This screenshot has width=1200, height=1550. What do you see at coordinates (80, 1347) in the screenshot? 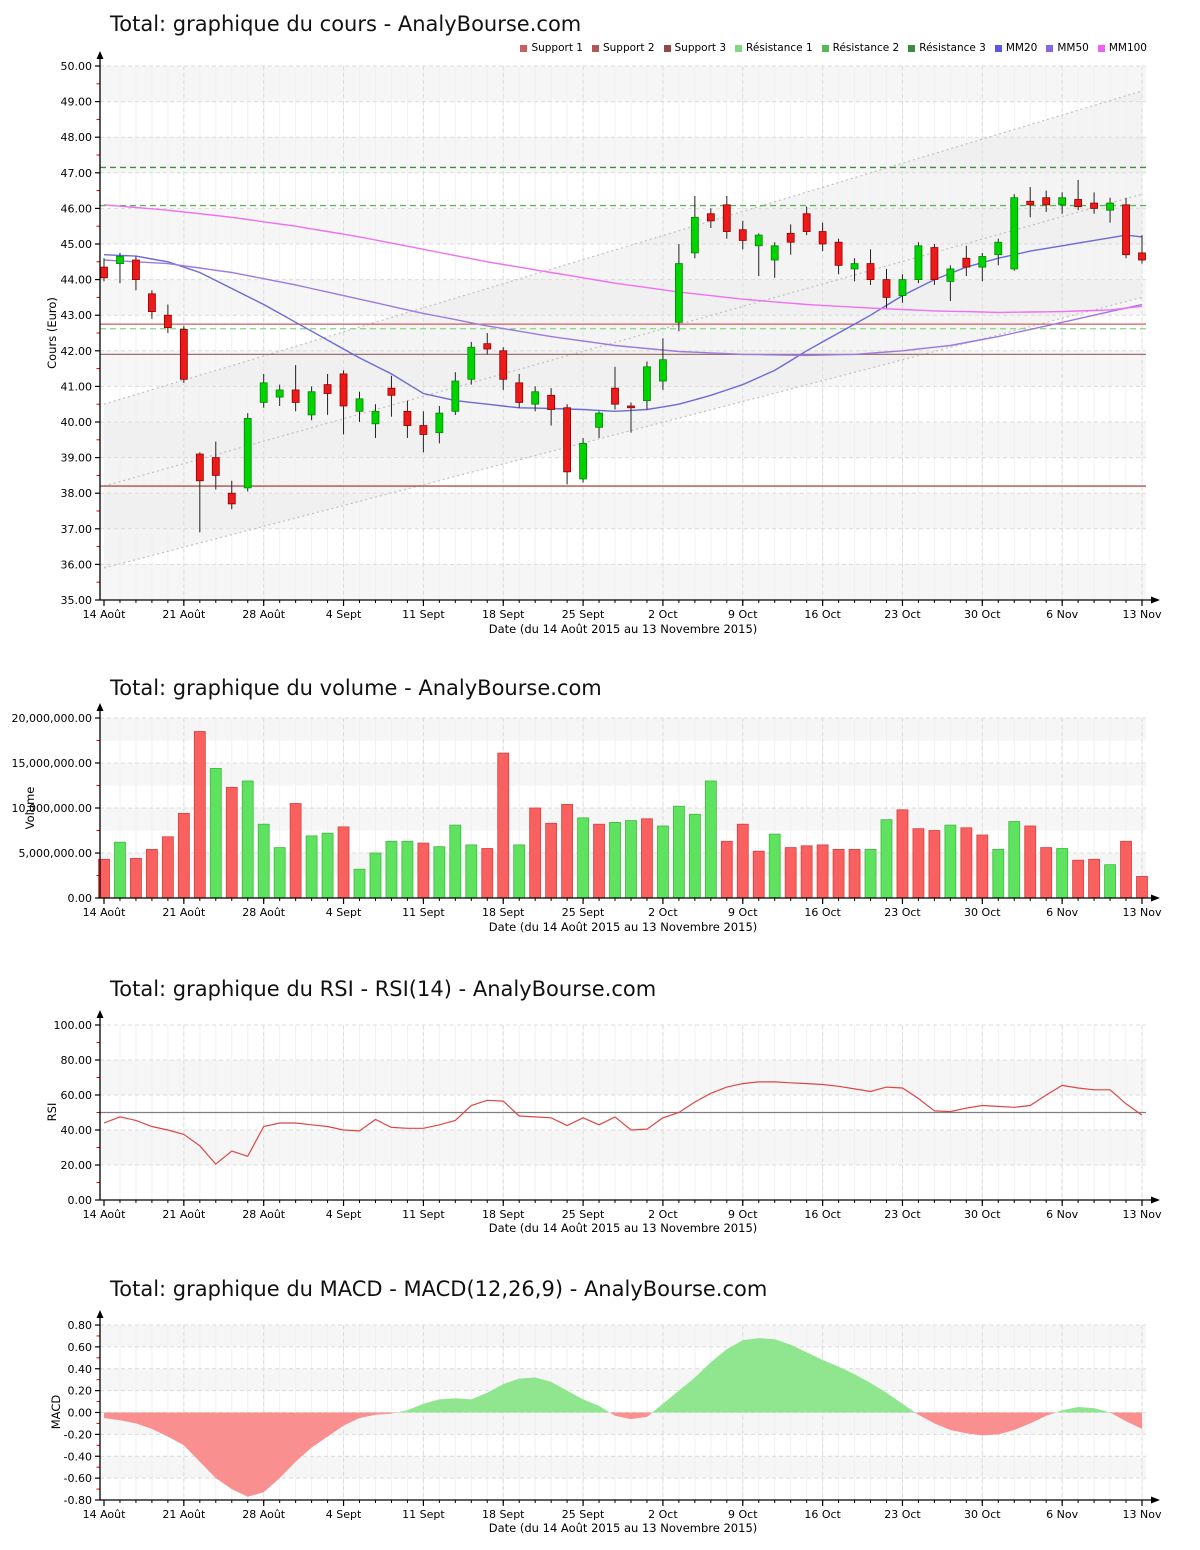
I see `svg-text: 0.60` at bounding box center [80, 1347].